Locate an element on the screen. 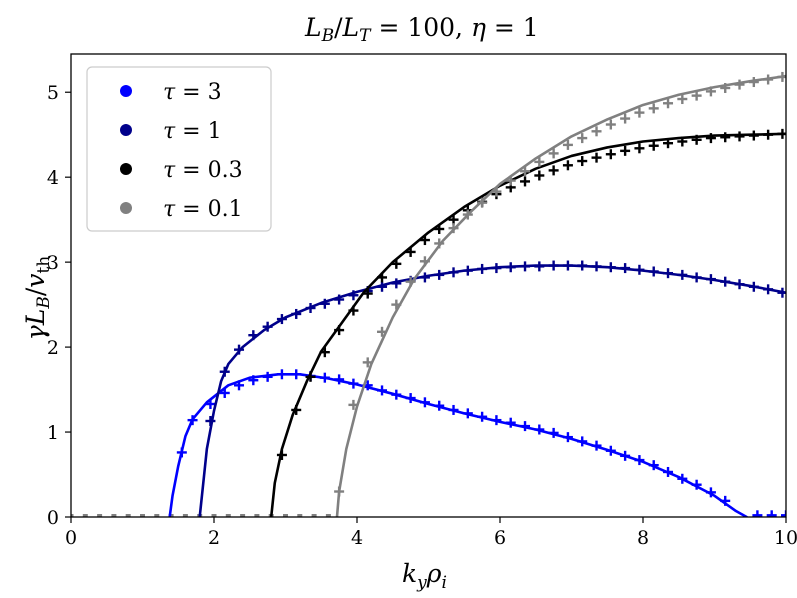 The image size is (797, 598). x-tick-label: 0 is located at coordinates (71, 538).